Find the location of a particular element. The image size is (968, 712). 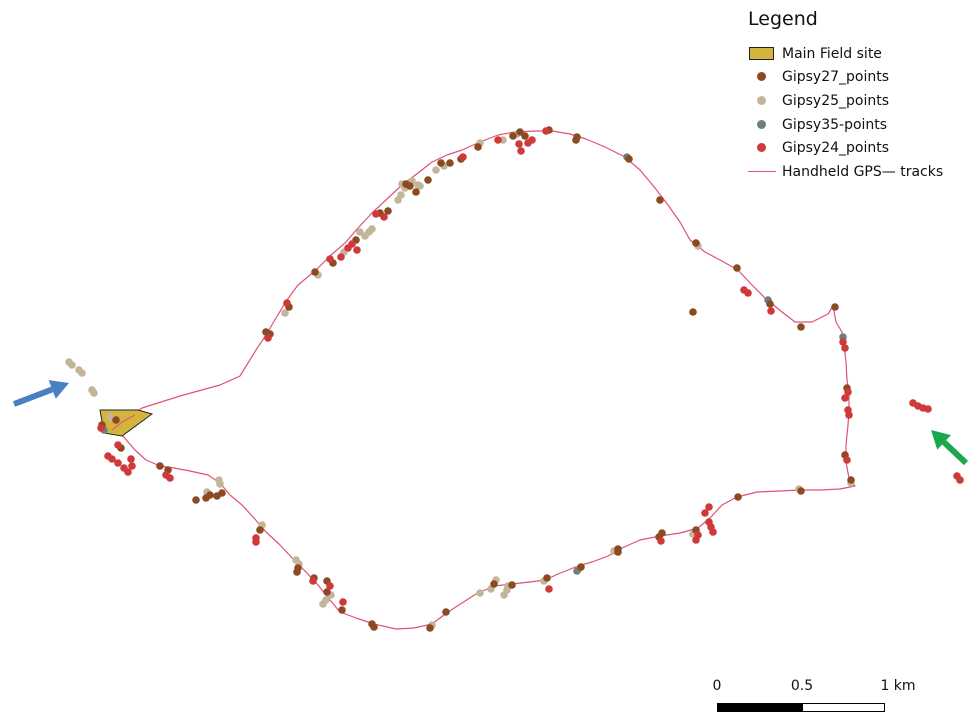

arrow-layer is located at coordinates (490, 423).